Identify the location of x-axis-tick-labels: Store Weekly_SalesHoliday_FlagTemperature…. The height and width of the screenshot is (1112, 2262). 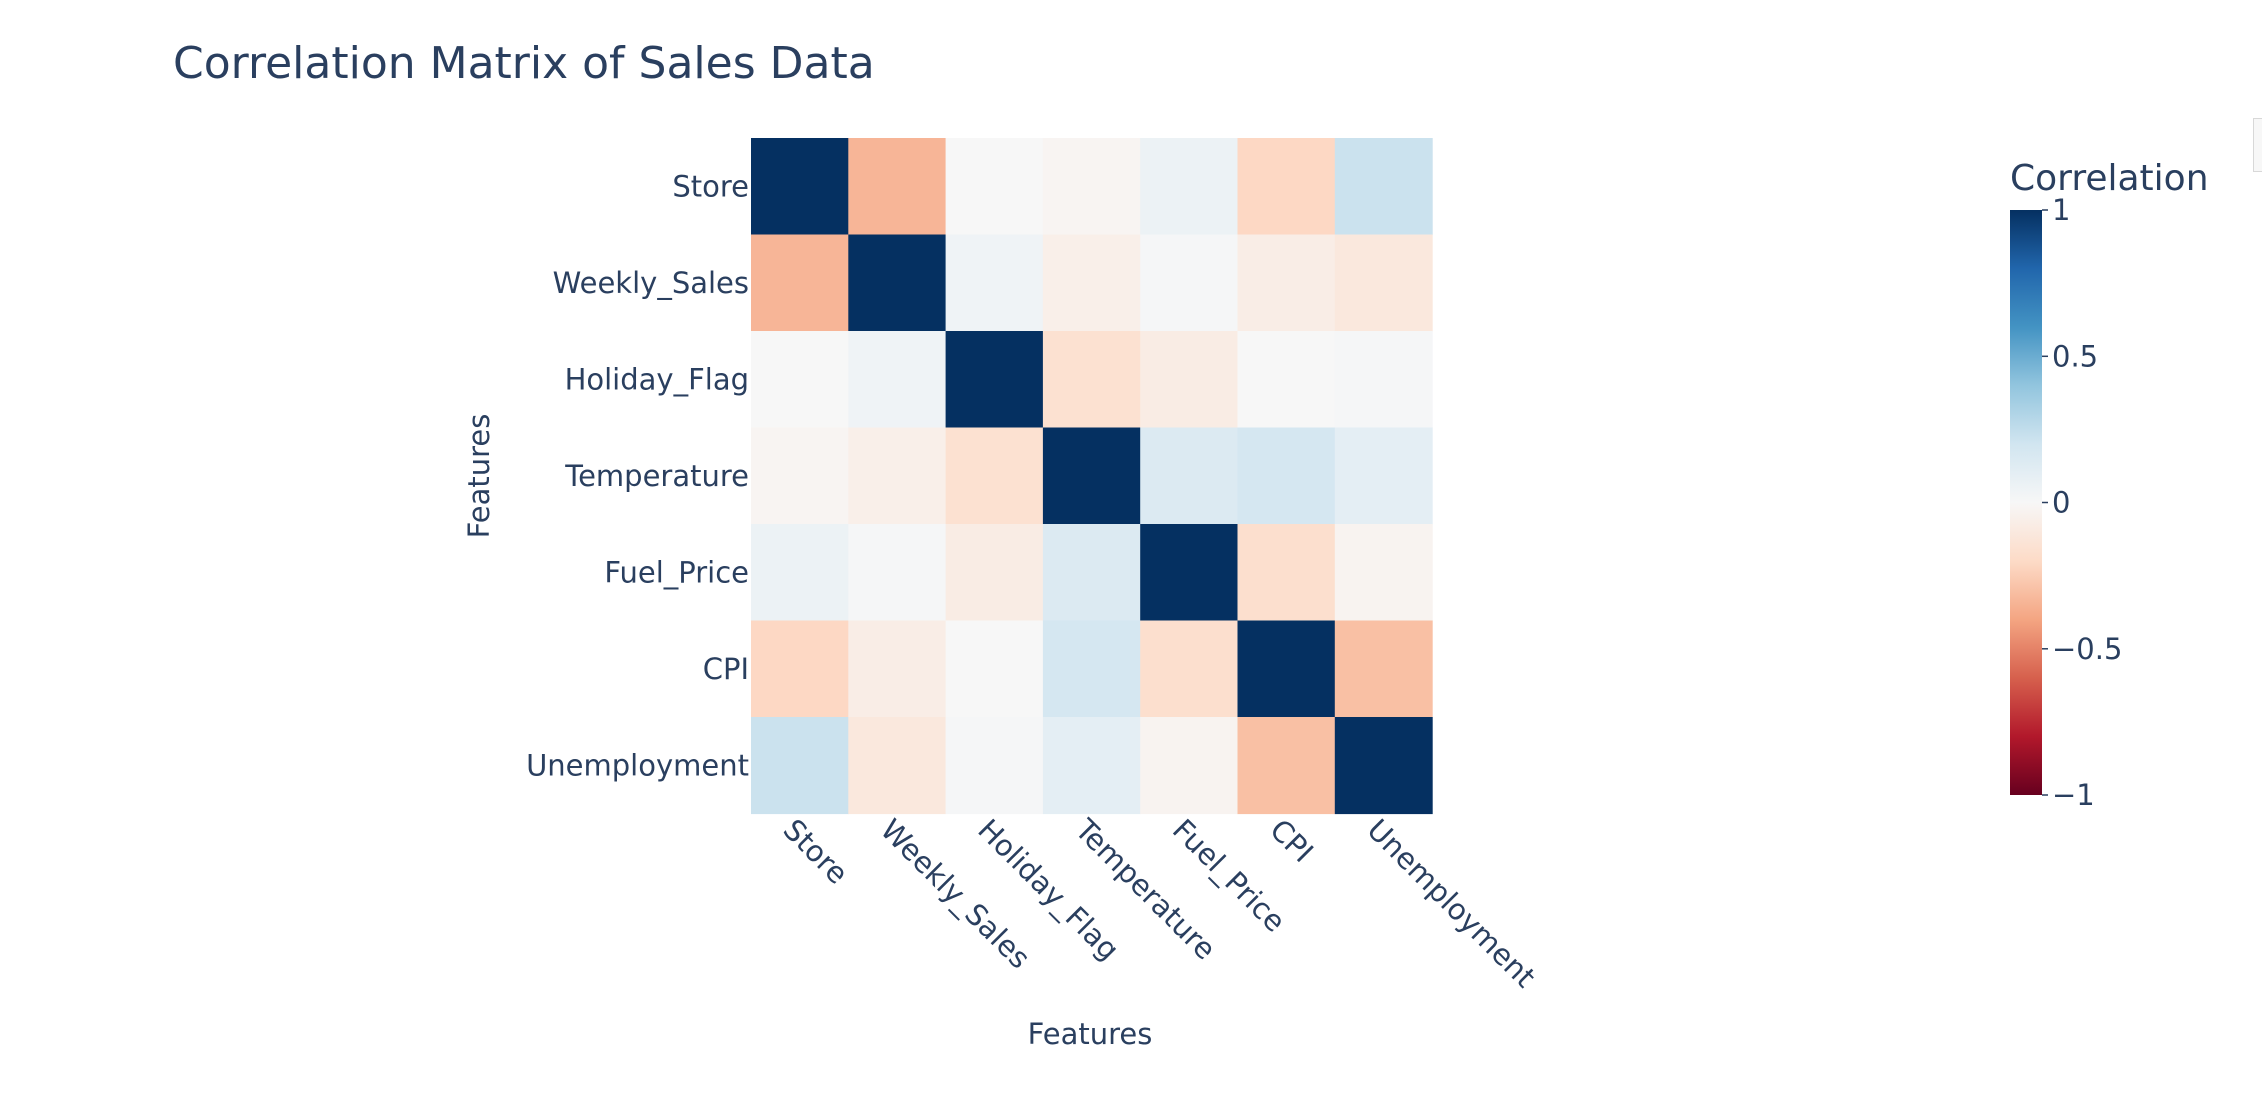
(1160, 903).